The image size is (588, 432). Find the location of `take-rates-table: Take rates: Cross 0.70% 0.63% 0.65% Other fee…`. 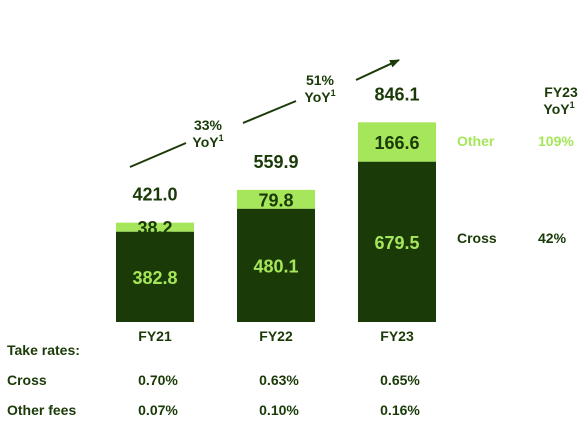

take-rates-table: Take rates: Cross 0.70% 0.63% 0.65% Other fee… is located at coordinates (213, 380).